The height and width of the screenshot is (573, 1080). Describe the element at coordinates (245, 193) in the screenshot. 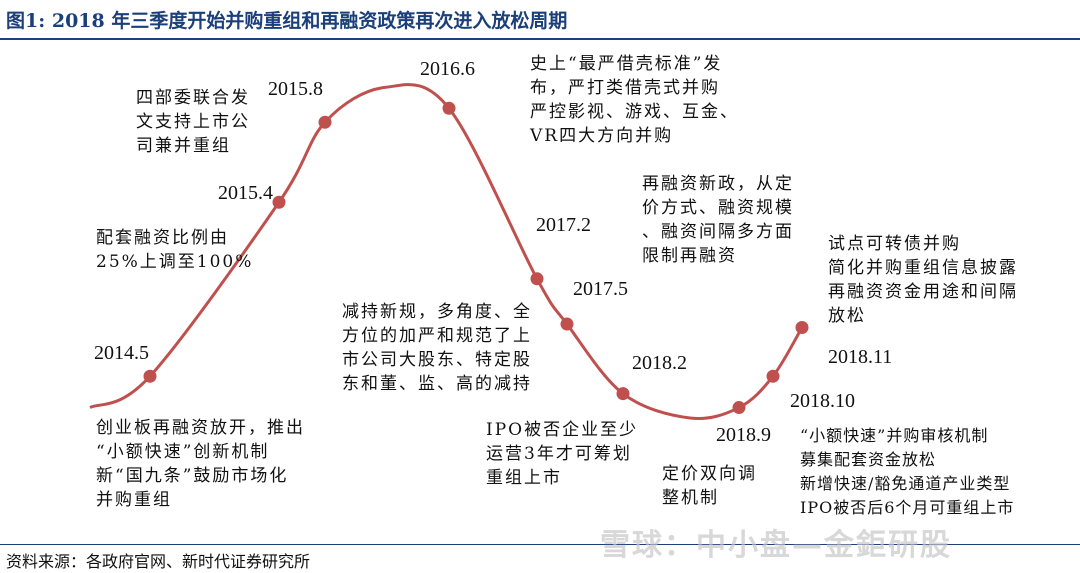

I see `point-label-2015-4: 2015.4` at that location.